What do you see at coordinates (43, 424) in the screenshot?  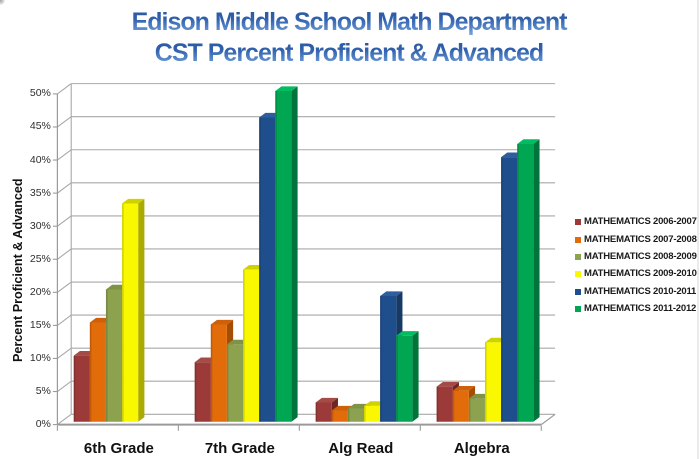 I see `y-tick-label: 0%` at bounding box center [43, 424].